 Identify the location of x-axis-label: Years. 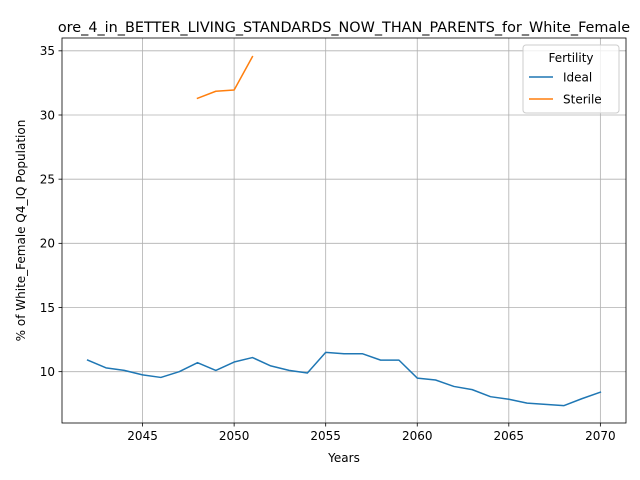
(343, 458).